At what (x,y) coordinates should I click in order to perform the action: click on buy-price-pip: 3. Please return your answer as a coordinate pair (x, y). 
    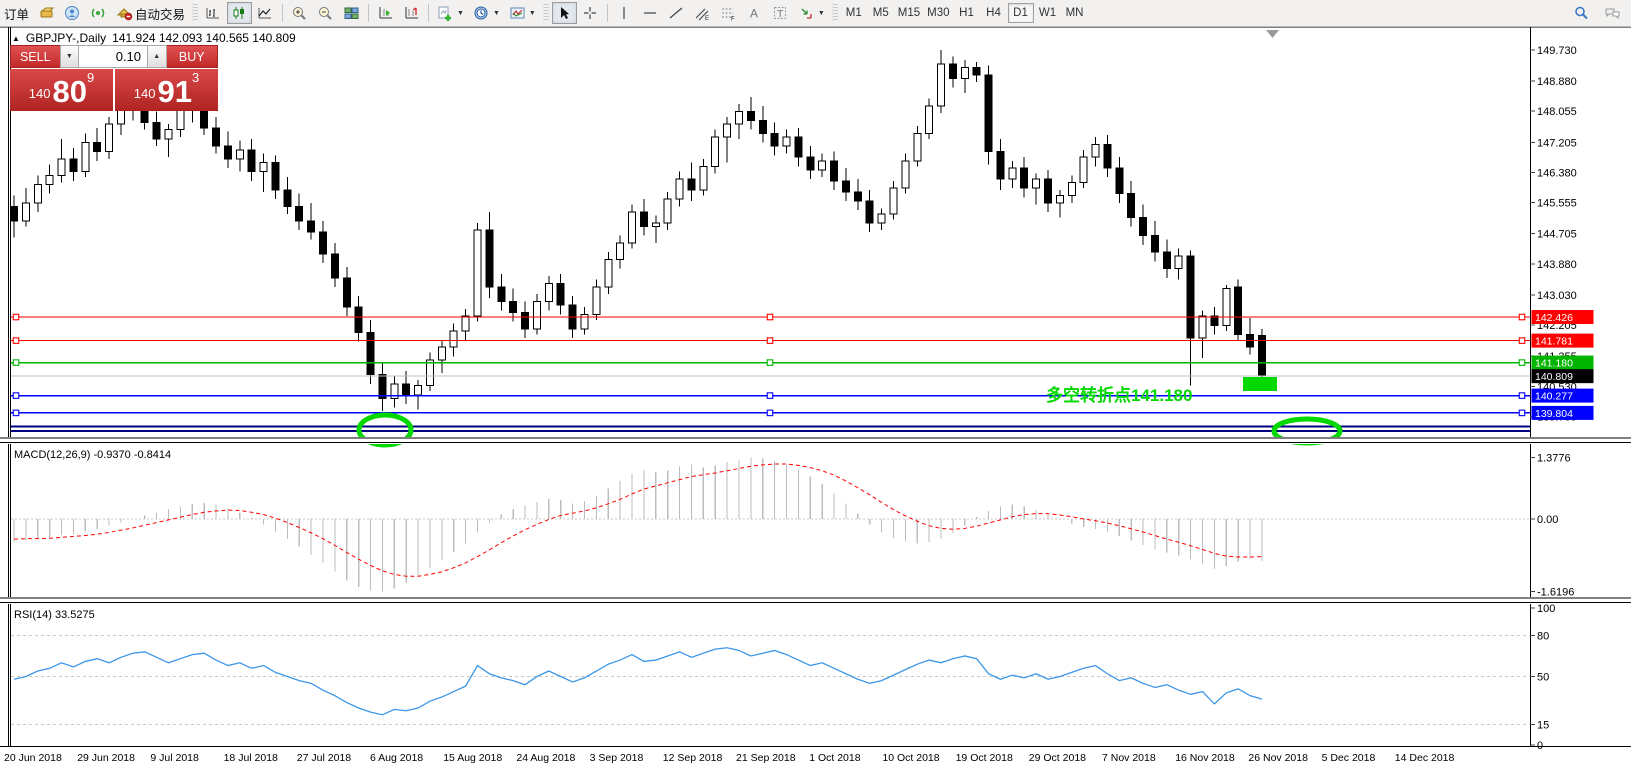
    Looking at the image, I should click on (195, 77).